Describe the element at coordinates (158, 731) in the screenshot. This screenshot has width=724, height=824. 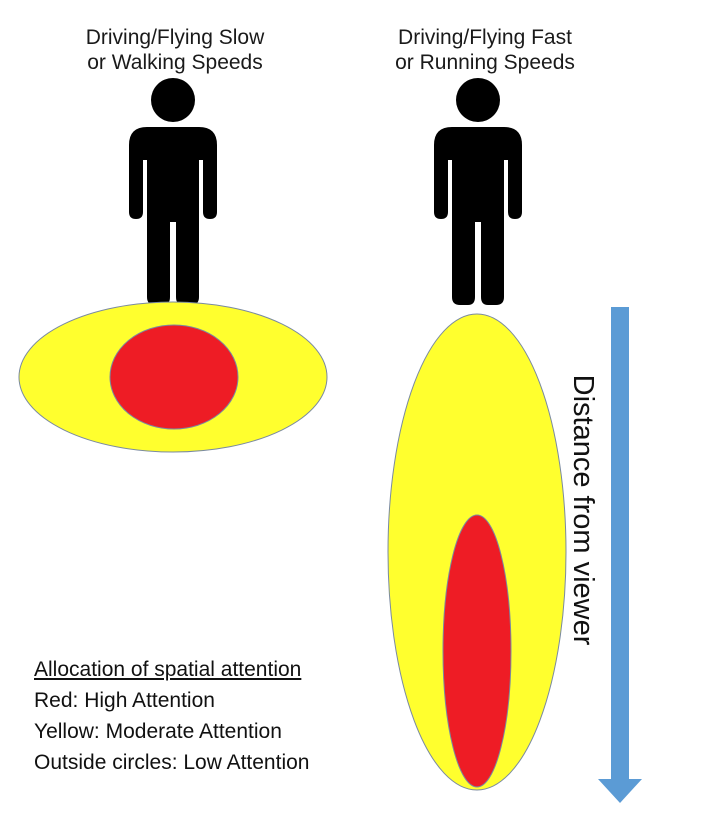
I see `legend-item-moderate: Yellow: Moderate Attention` at that location.